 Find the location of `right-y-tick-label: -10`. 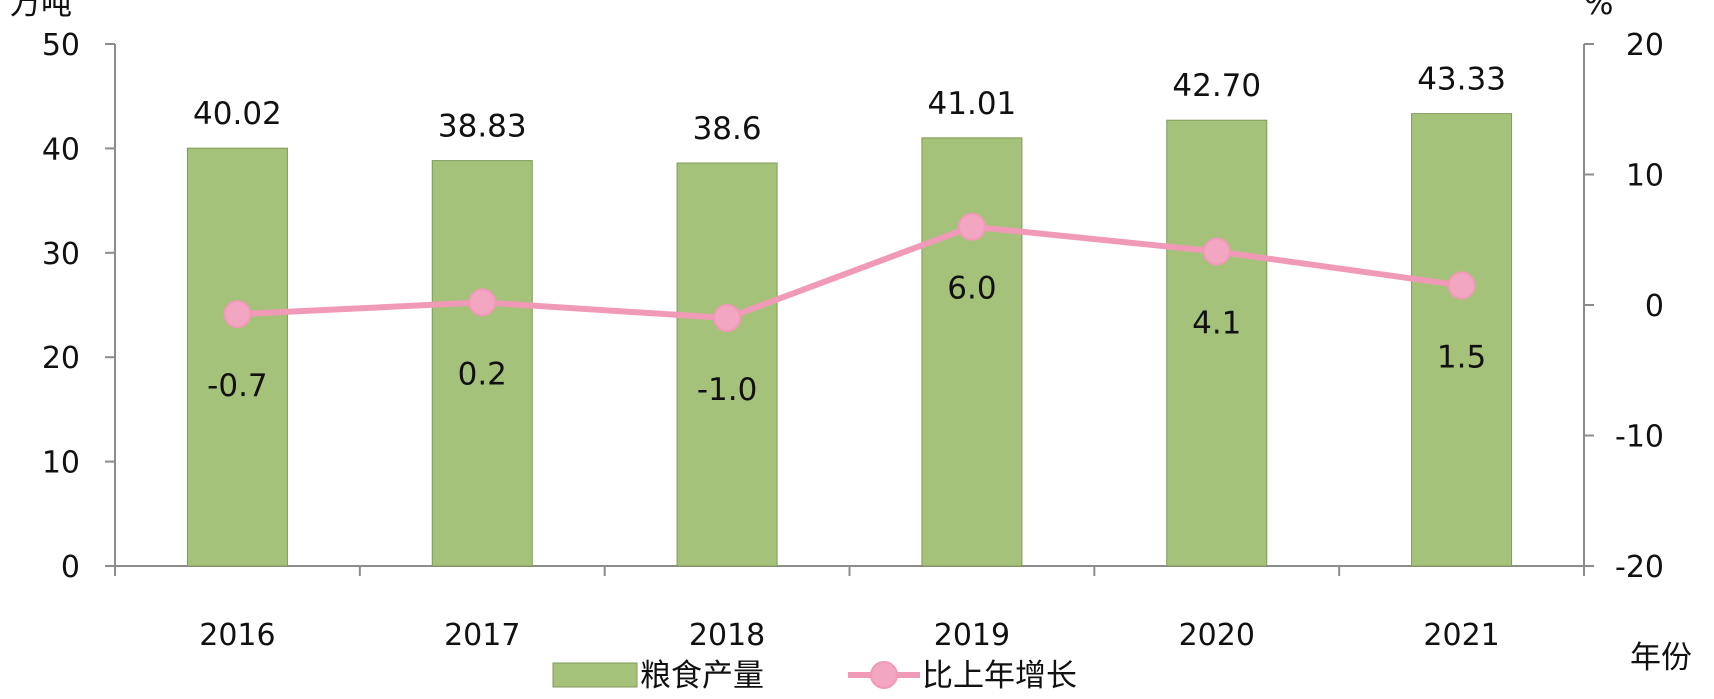

right-y-tick-label: -10 is located at coordinates (1639, 437).